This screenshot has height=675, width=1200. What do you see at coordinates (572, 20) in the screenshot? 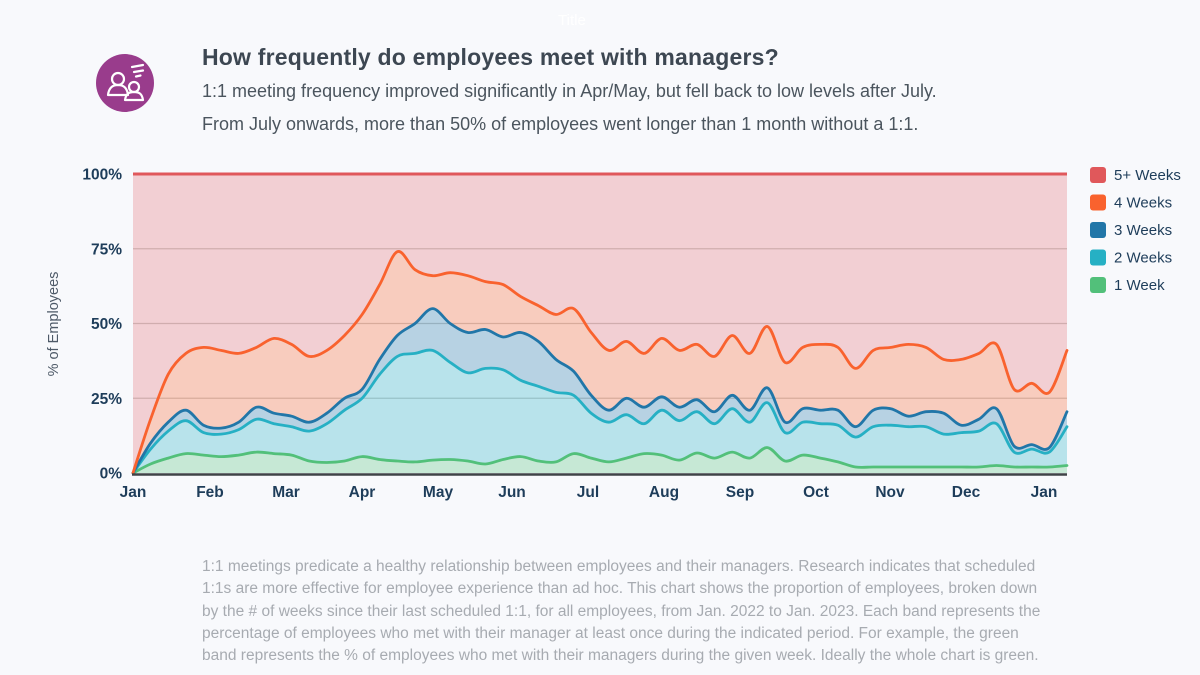
I see `watermark-title: Title` at bounding box center [572, 20].